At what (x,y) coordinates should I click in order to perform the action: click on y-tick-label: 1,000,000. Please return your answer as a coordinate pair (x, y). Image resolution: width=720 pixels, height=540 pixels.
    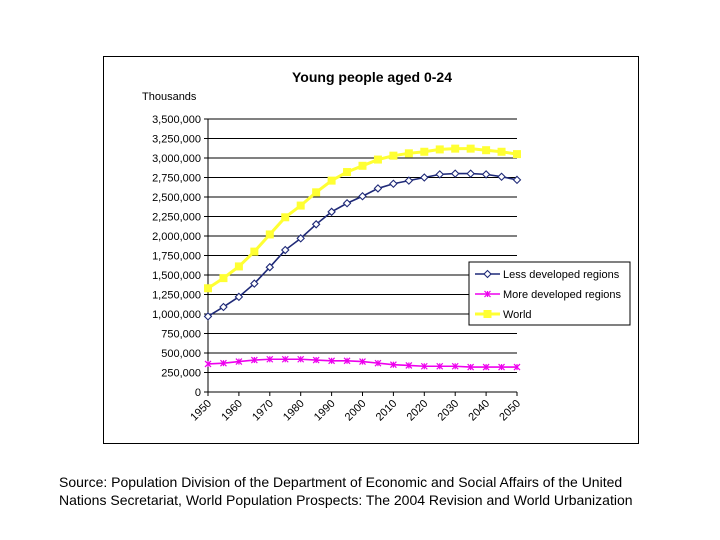
    Looking at the image, I should click on (176, 315).